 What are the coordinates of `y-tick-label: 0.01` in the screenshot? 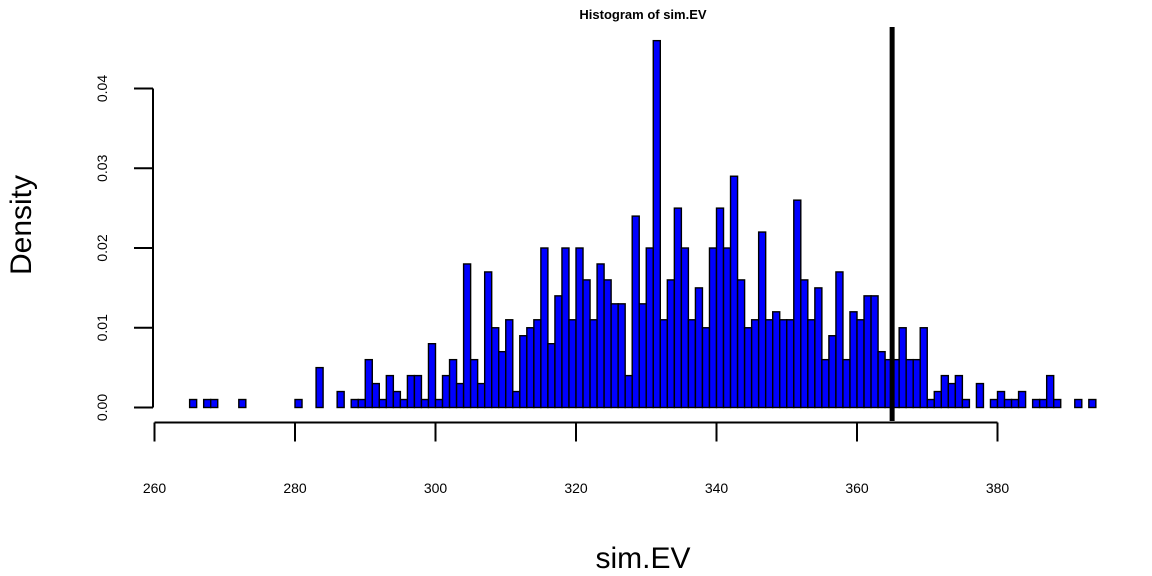 It's located at (102, 327).